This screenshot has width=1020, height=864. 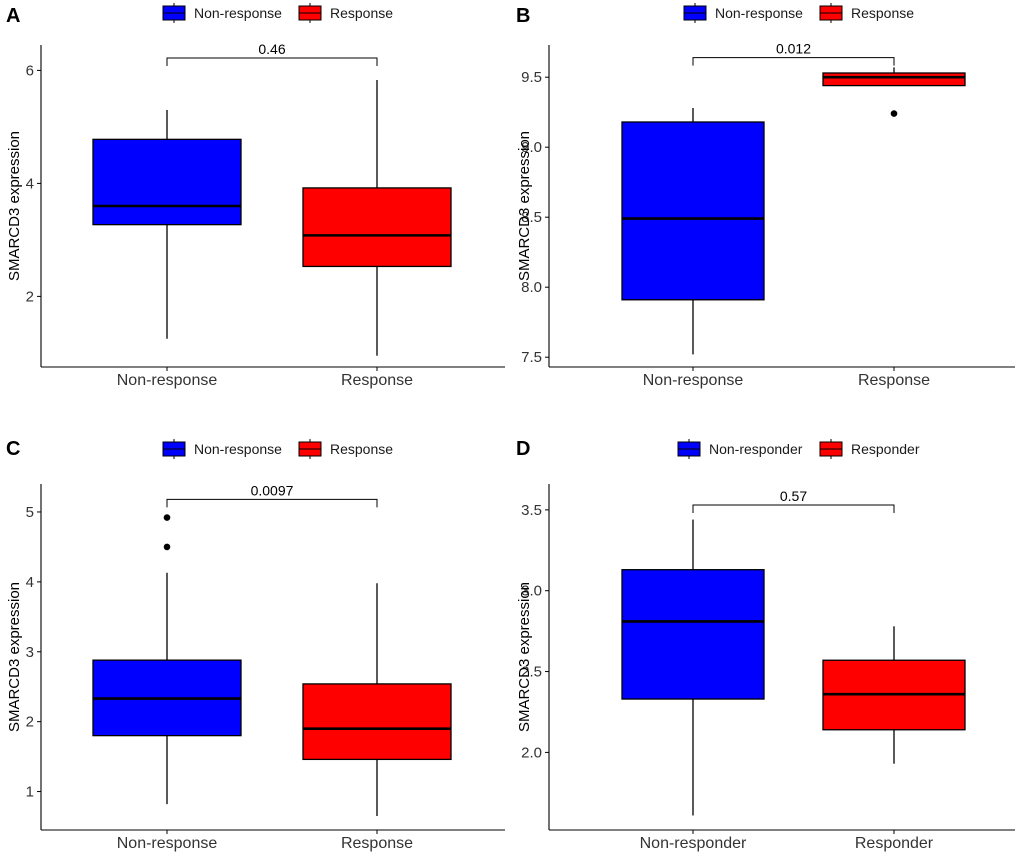 I want to click on y-tick-label: 7.5, so click(x=531, y=357).